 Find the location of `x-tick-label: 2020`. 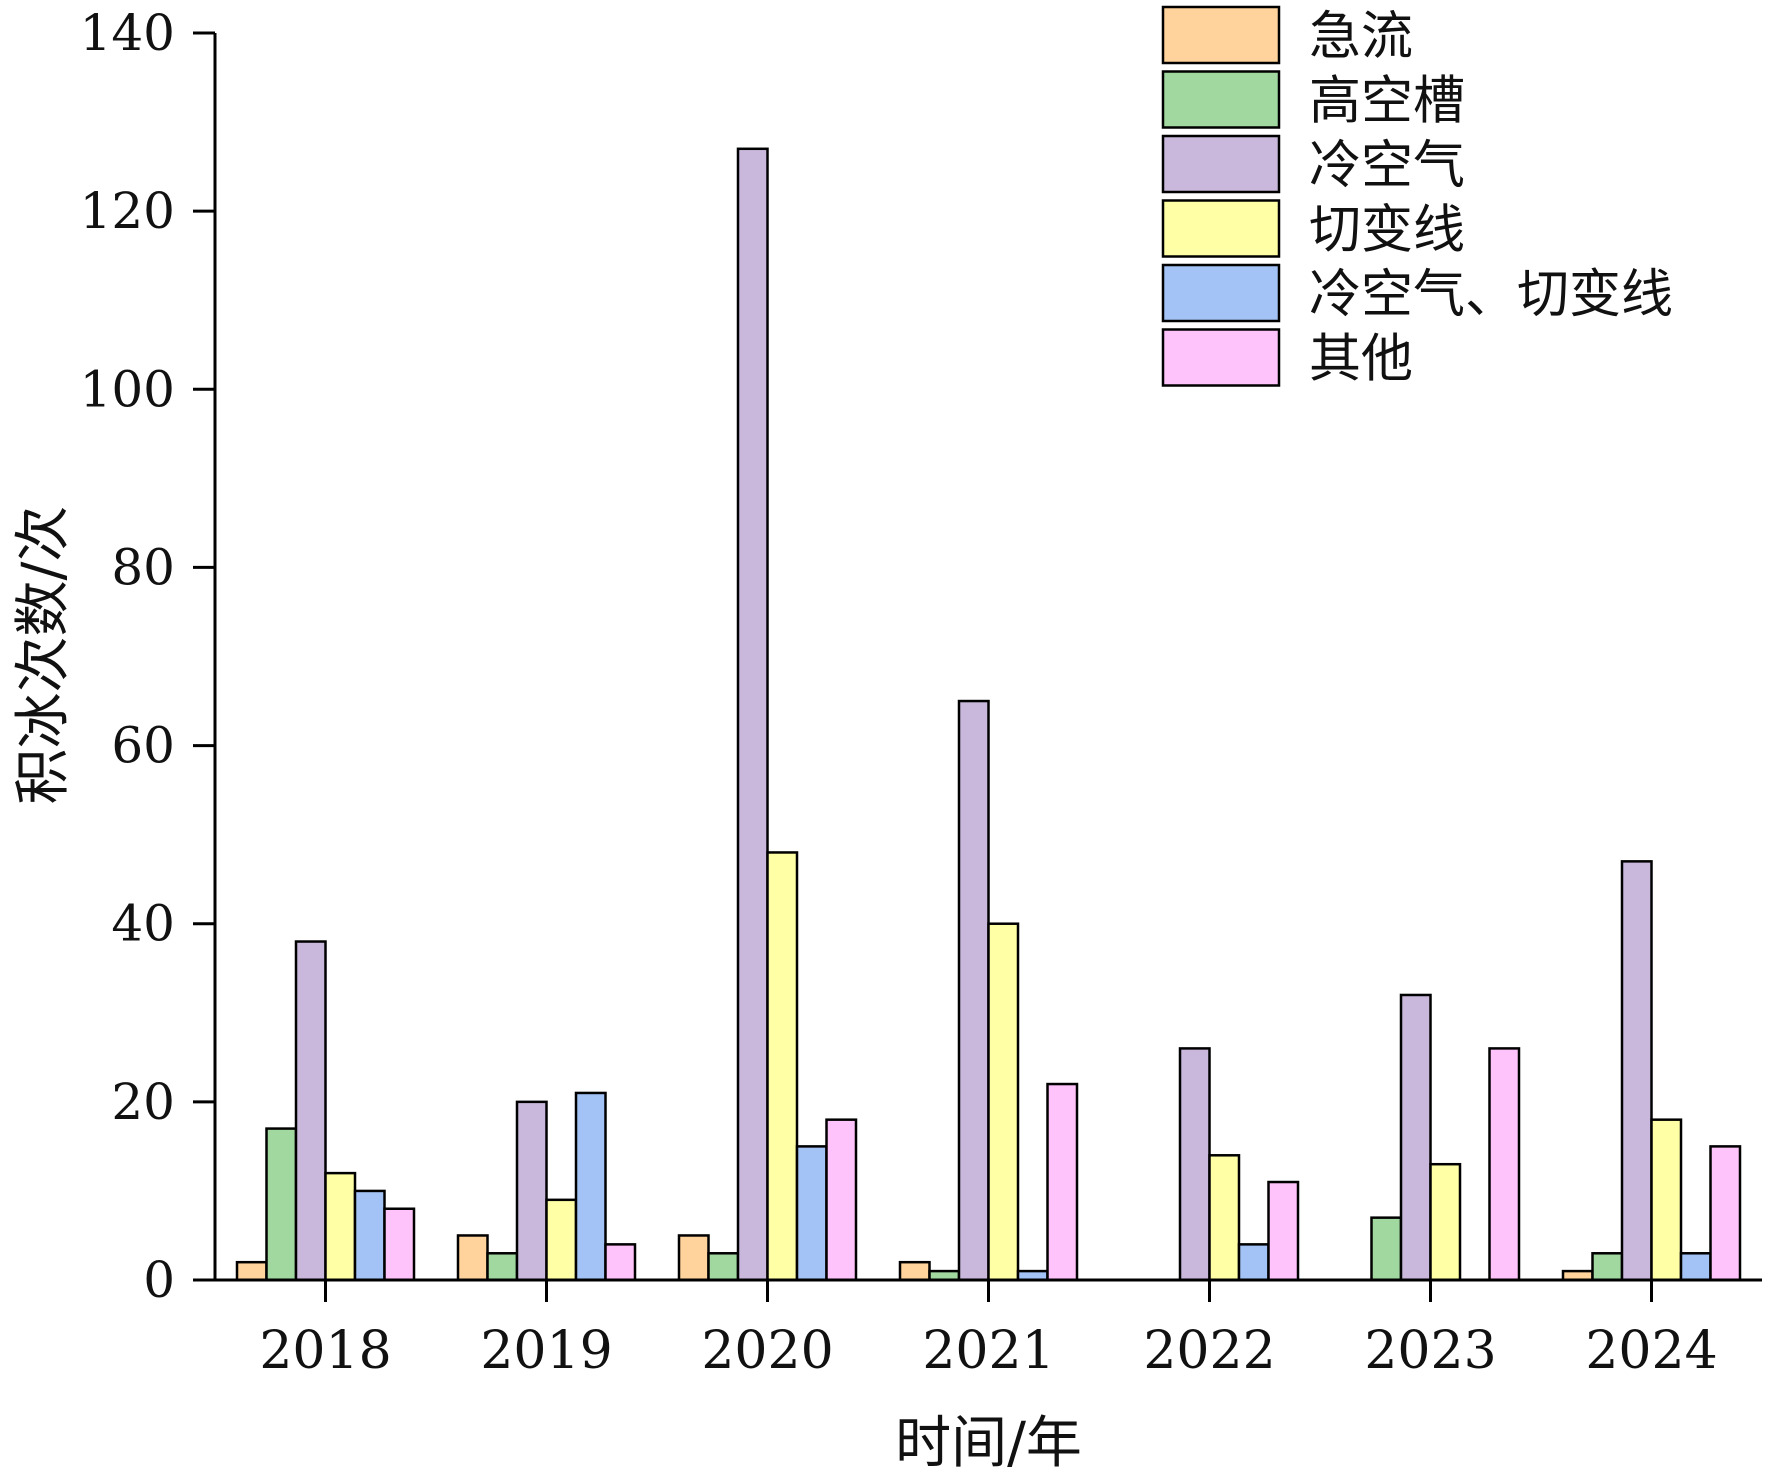

x-tick-label: 2020 is located at coordinates (767, 1351).